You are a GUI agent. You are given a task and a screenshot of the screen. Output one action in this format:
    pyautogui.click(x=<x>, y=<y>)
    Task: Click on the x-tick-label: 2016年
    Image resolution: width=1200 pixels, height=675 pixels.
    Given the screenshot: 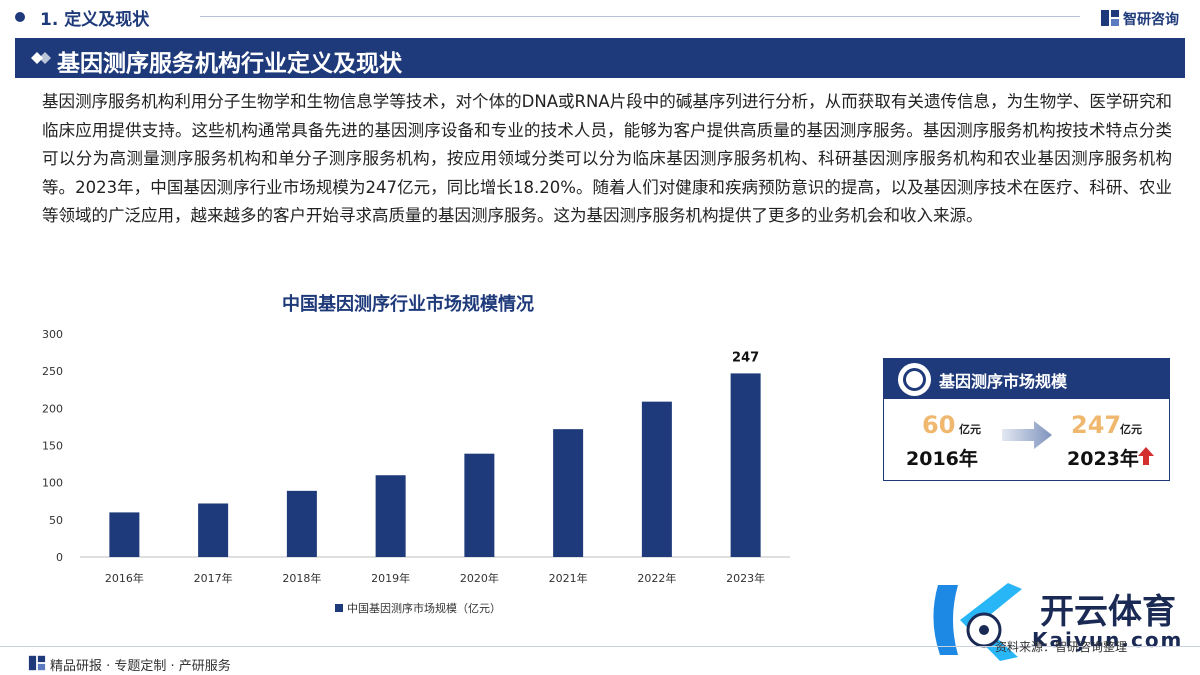 What is the action you would take?
    pyautogui.click(x=124, y=578)
    